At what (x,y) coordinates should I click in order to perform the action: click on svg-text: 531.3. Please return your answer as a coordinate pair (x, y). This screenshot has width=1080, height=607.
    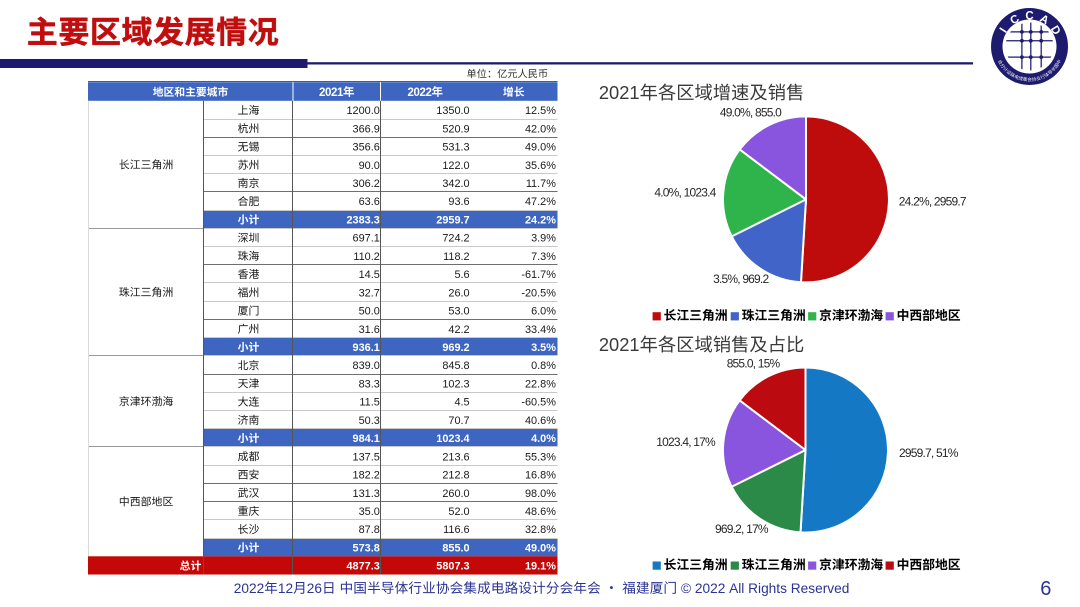
    Looking at the image, I should click on (455, 148).